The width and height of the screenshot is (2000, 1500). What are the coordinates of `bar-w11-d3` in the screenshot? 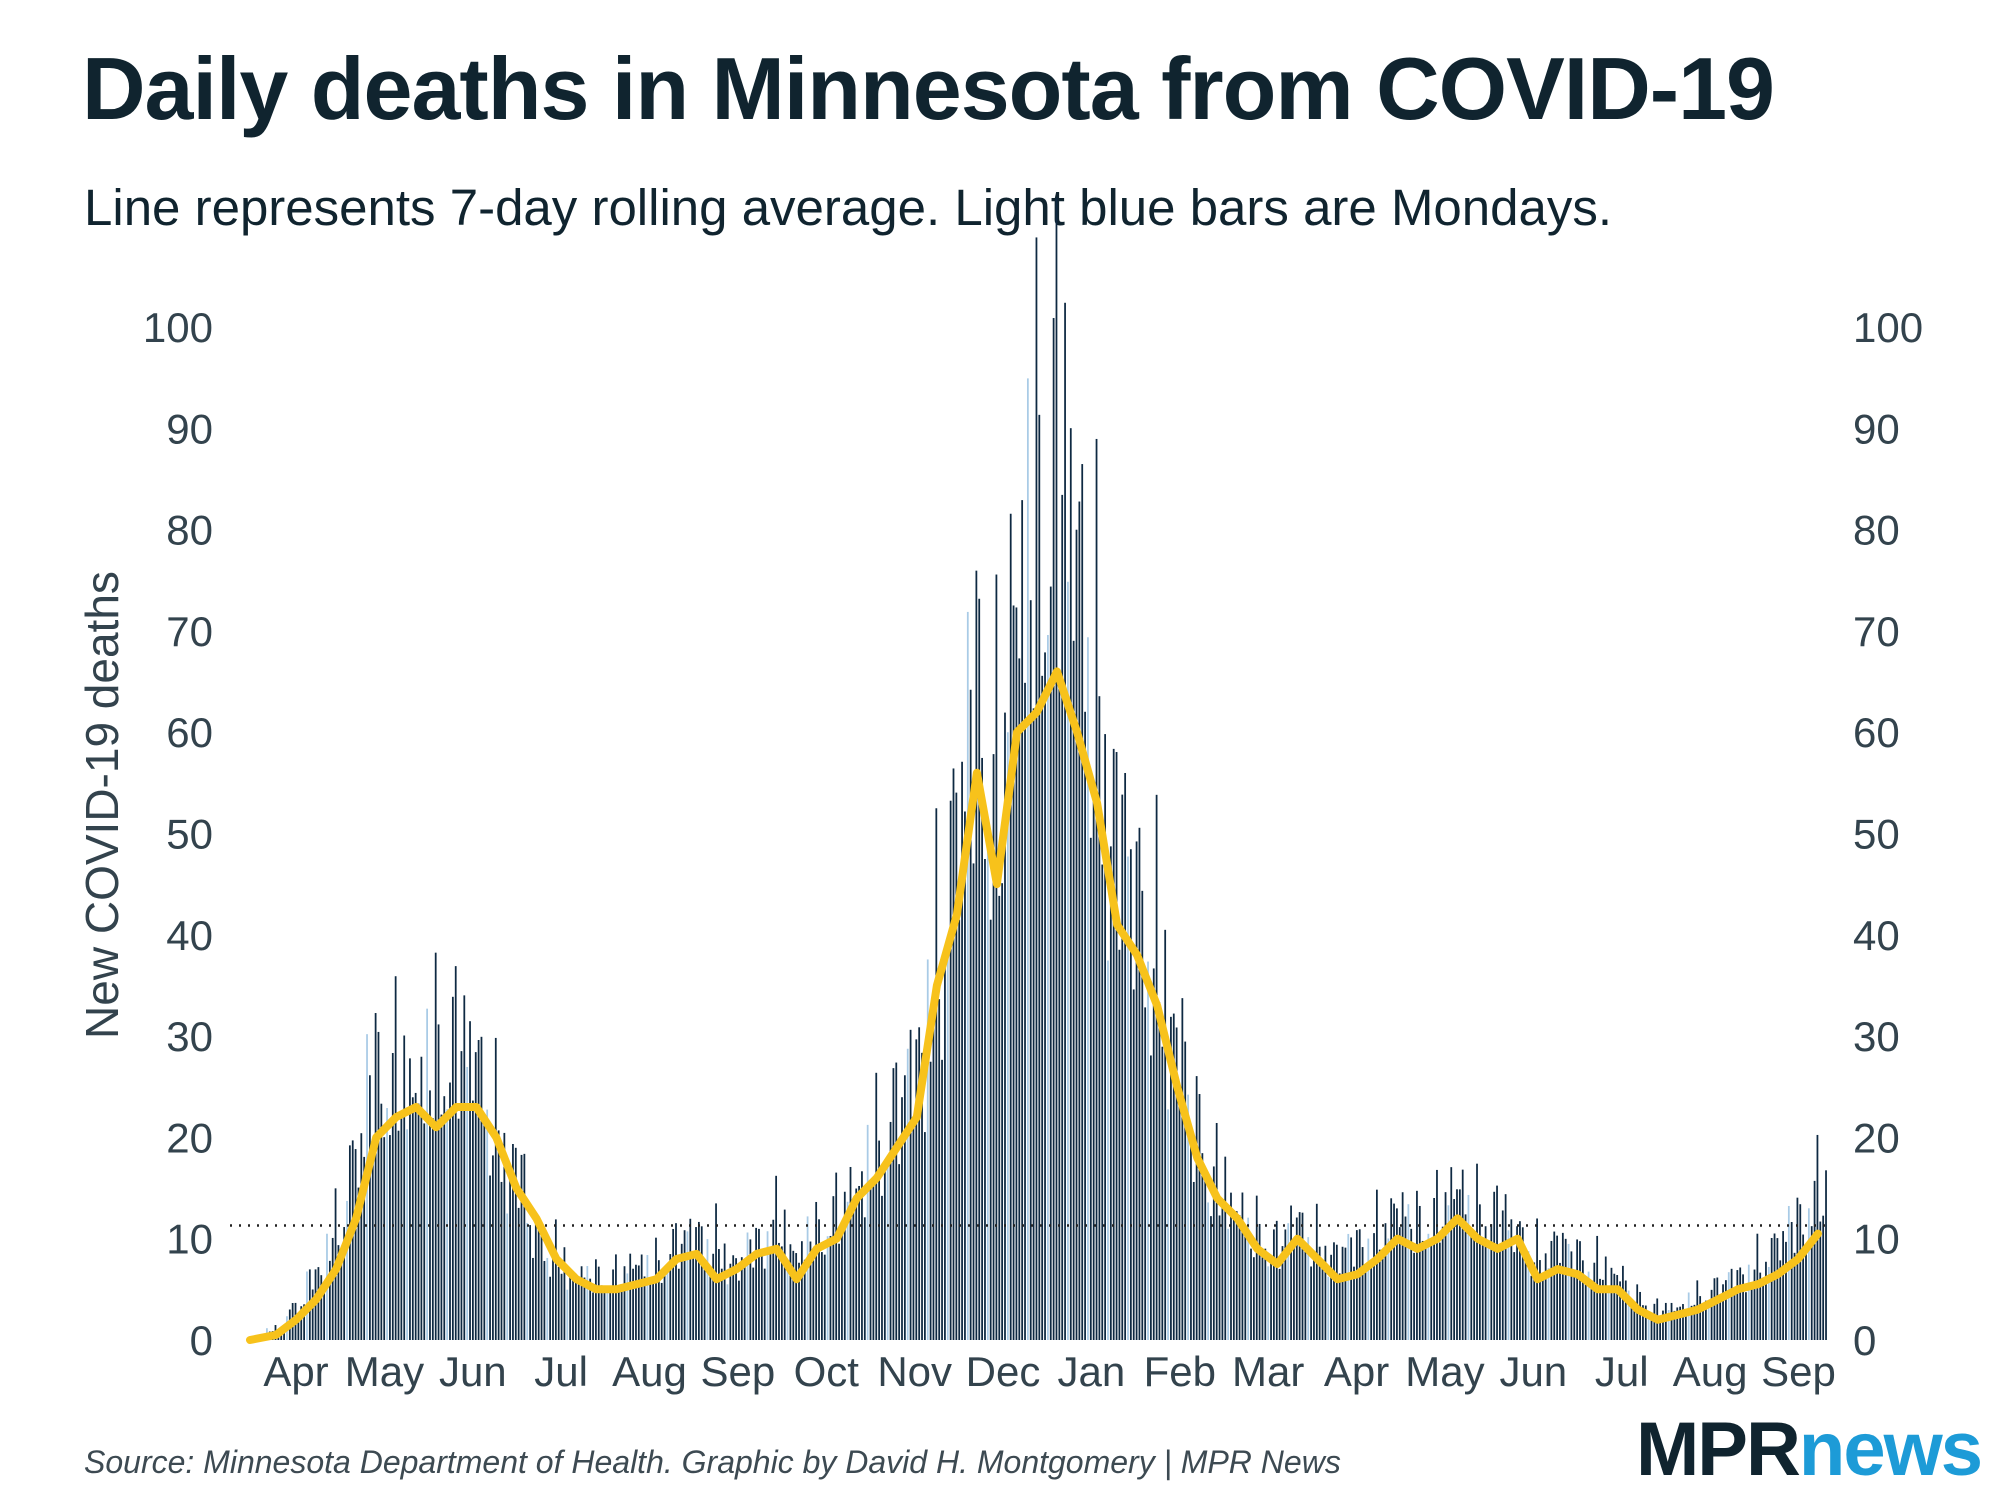 It's located at (475, 1196).